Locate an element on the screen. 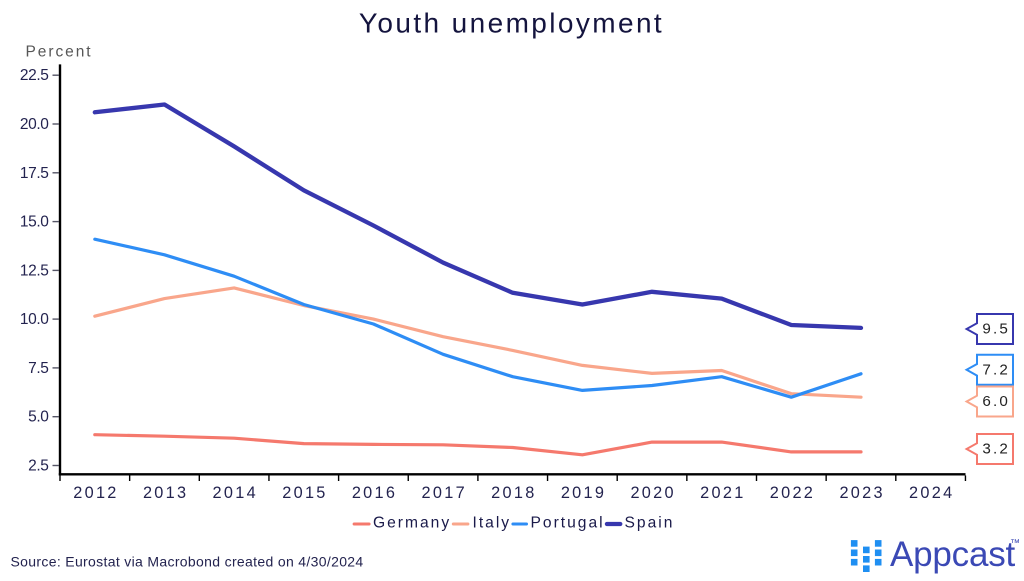  svg-text: Italy is located at coordinates (492, 523).